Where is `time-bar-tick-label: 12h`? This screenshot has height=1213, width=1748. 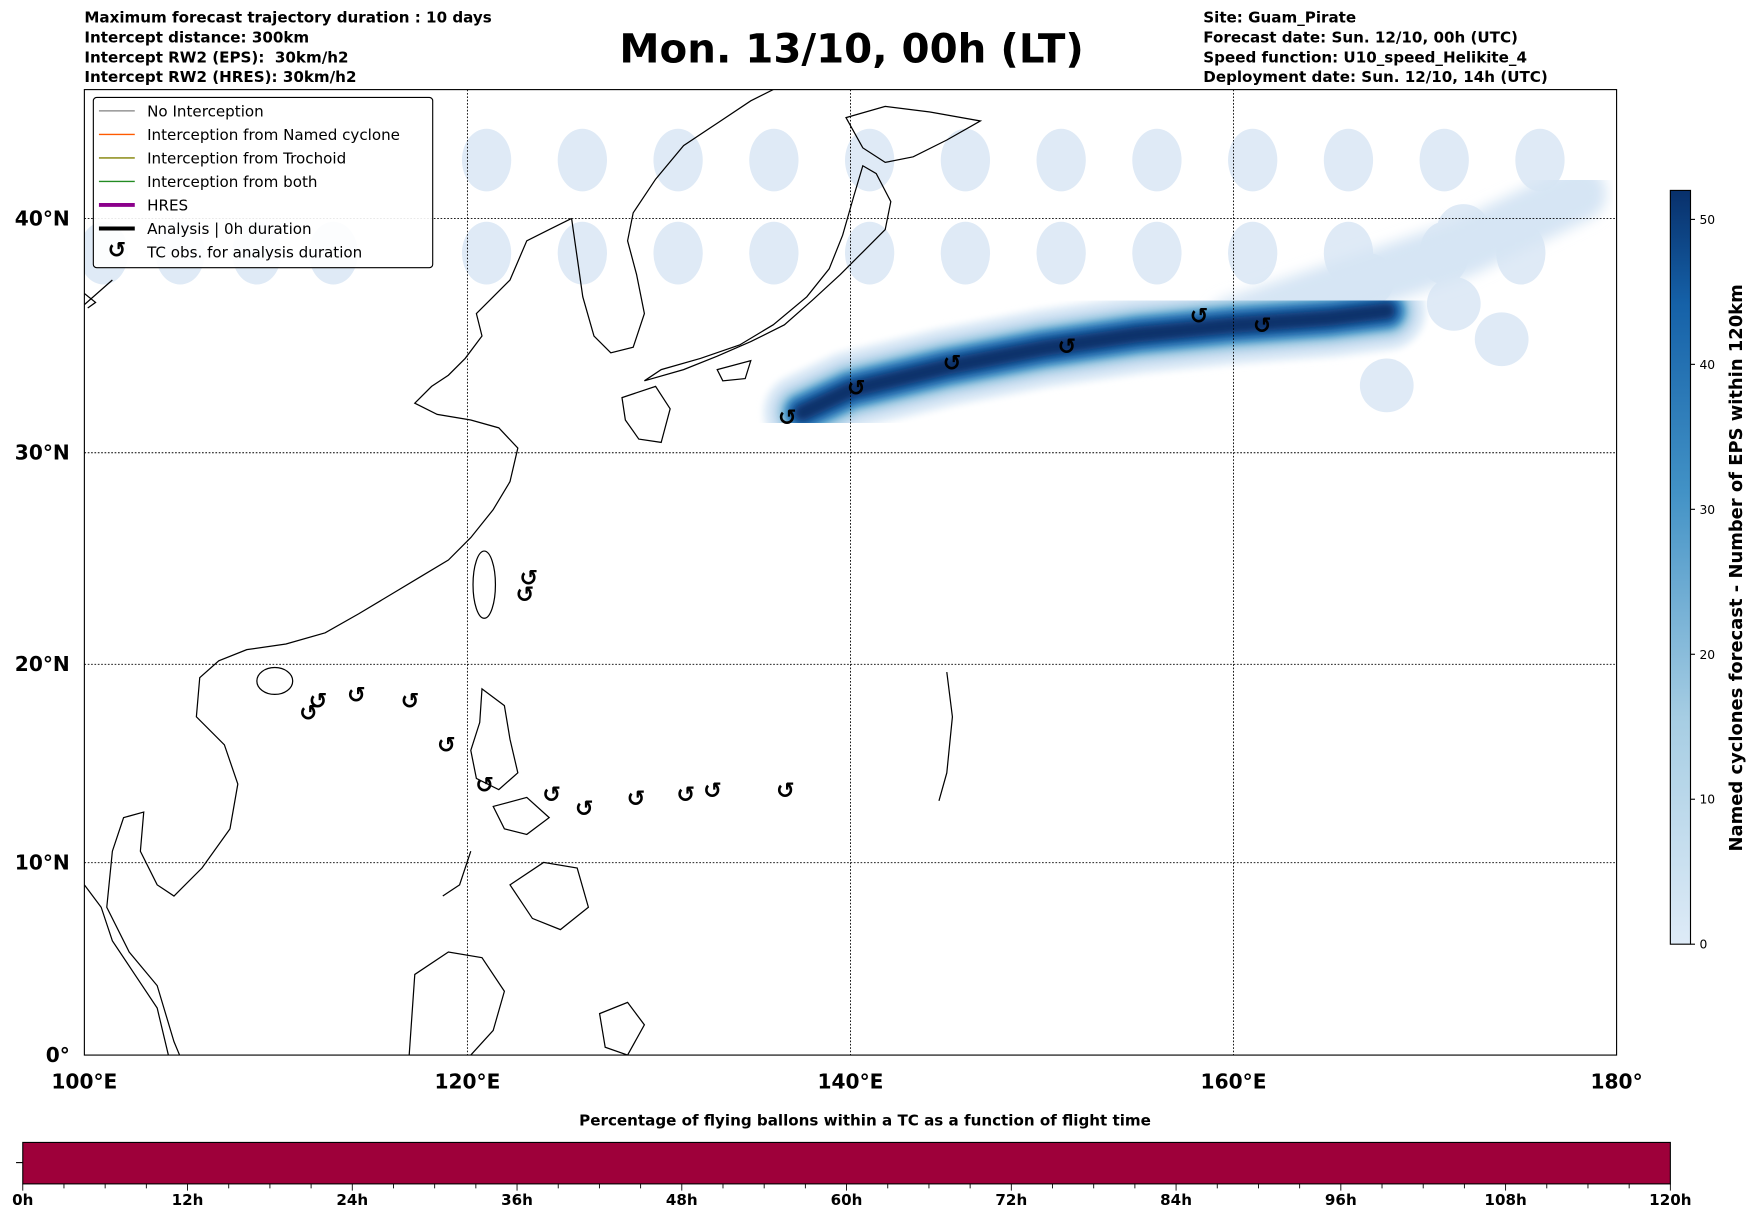 time-bar-tick-label: 12h is located at coordinates (188, 1200).